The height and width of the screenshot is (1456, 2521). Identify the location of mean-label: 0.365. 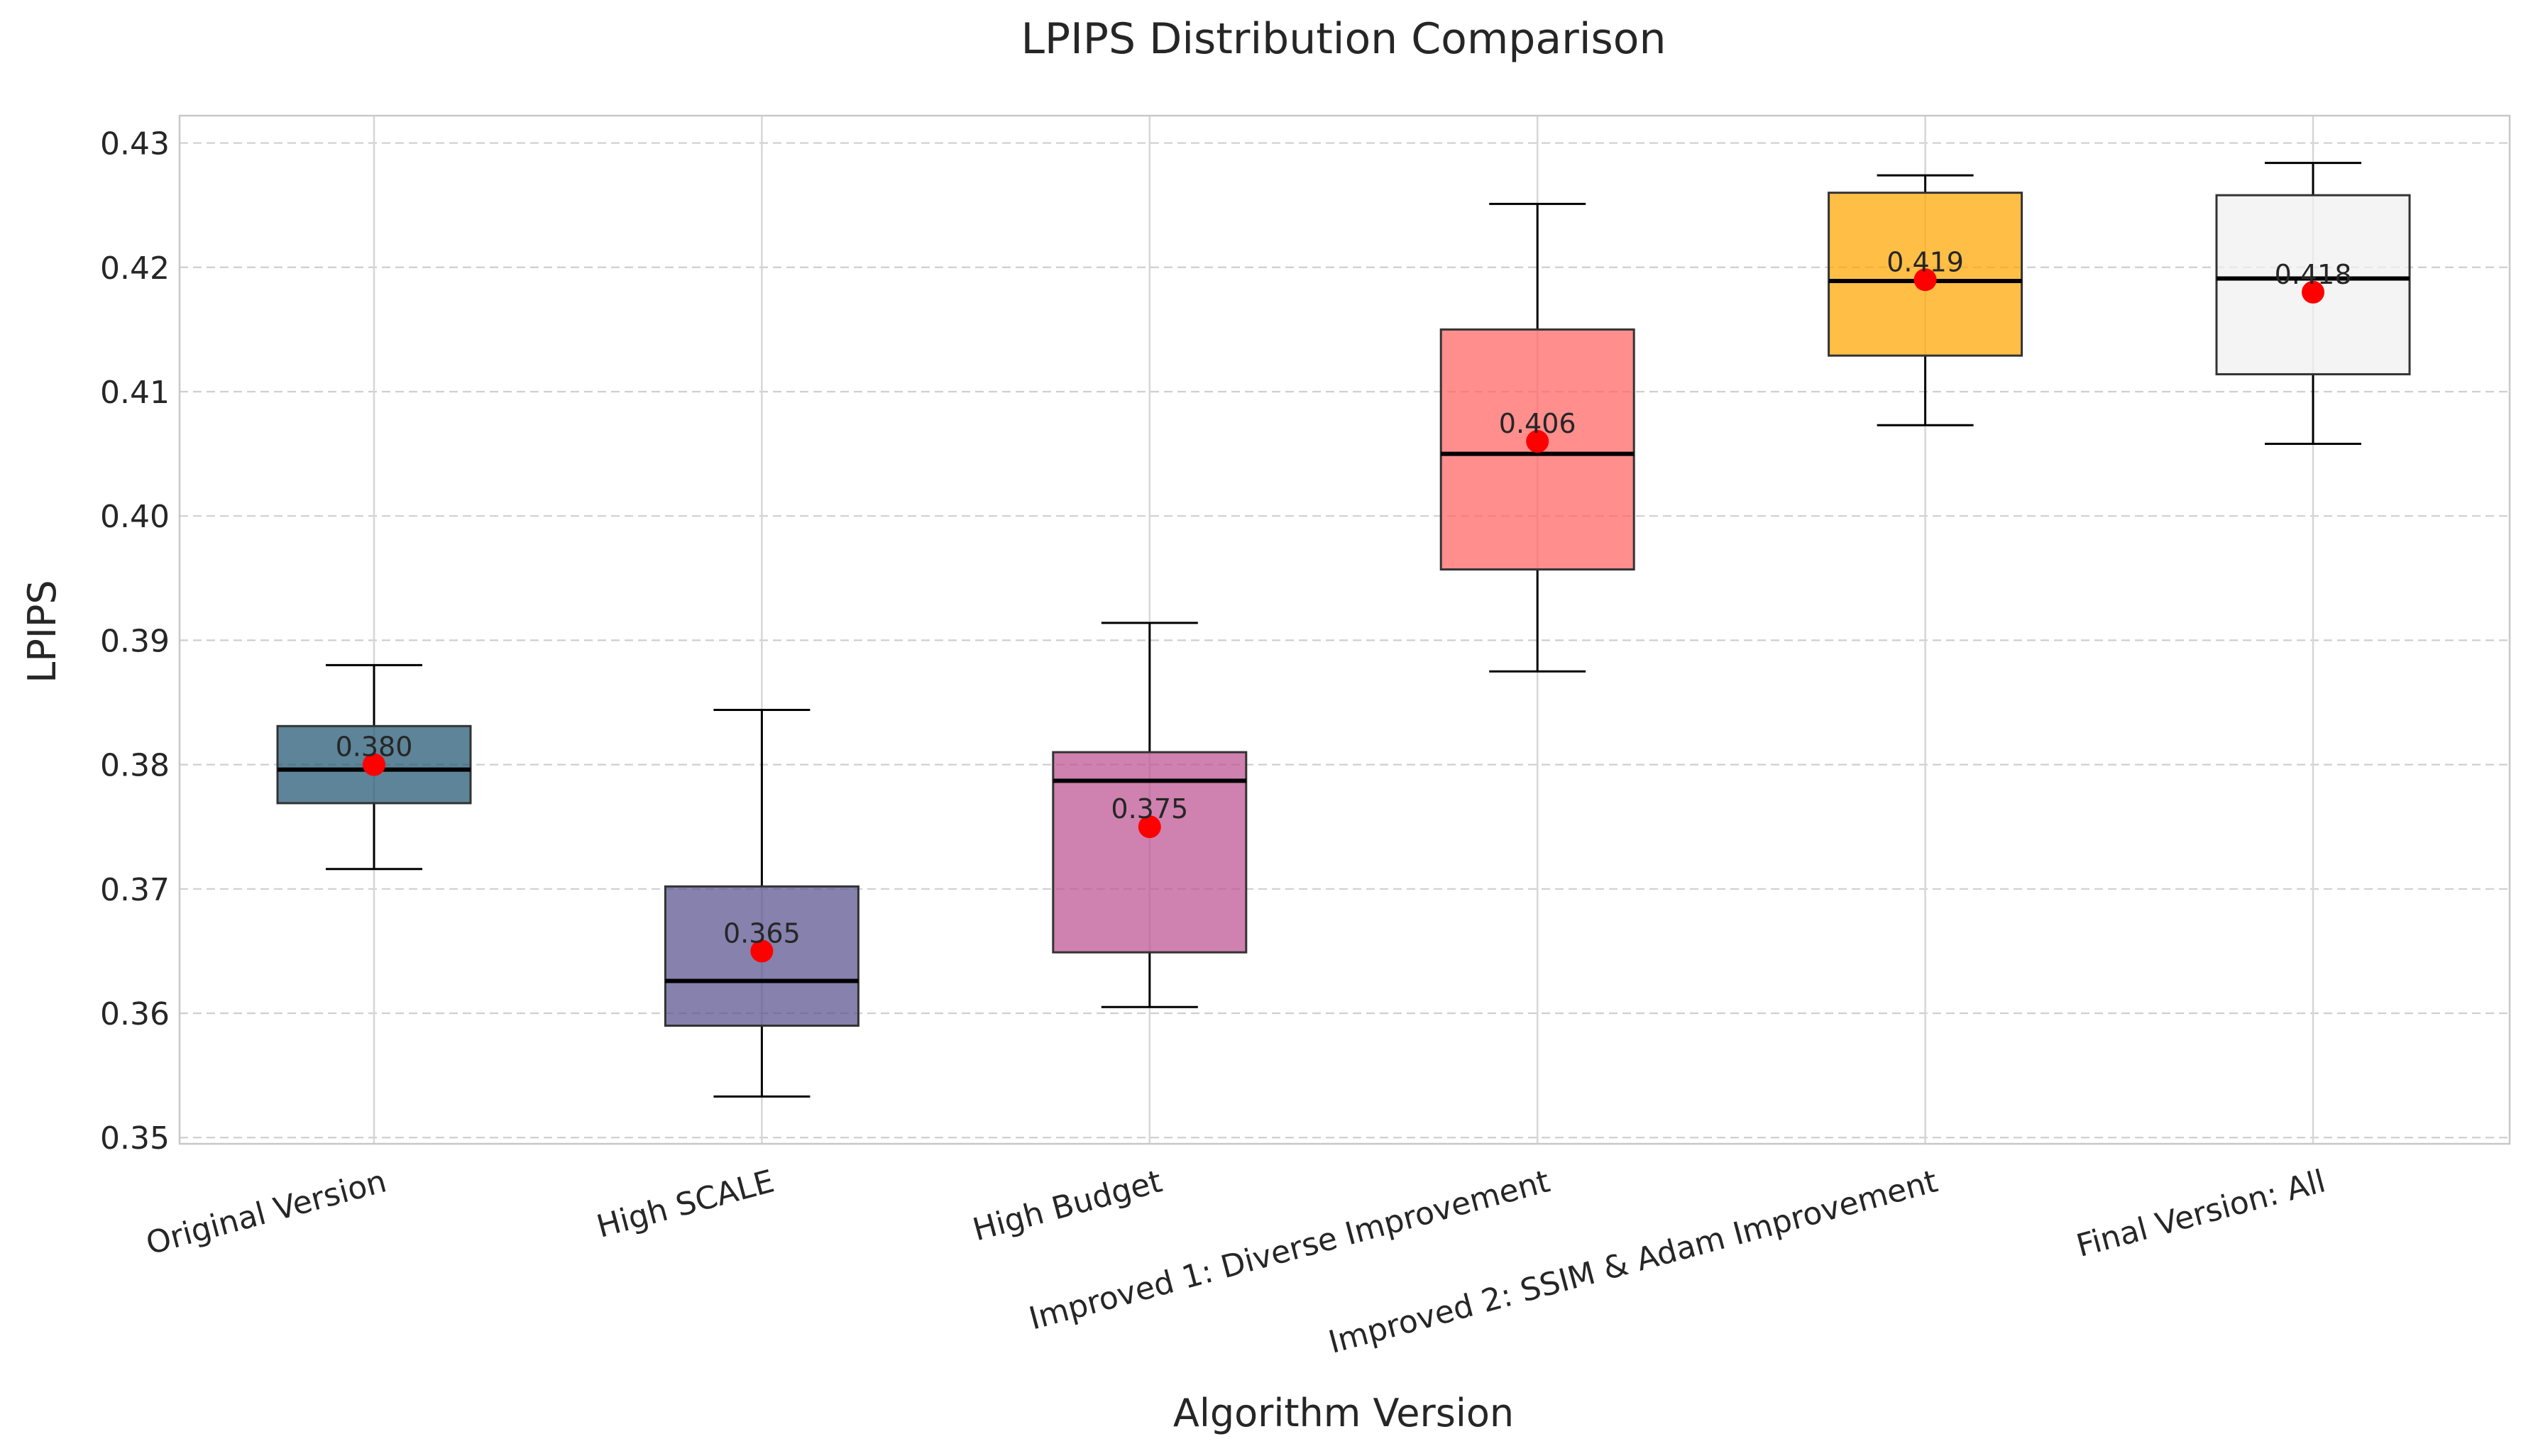
(762, 933).